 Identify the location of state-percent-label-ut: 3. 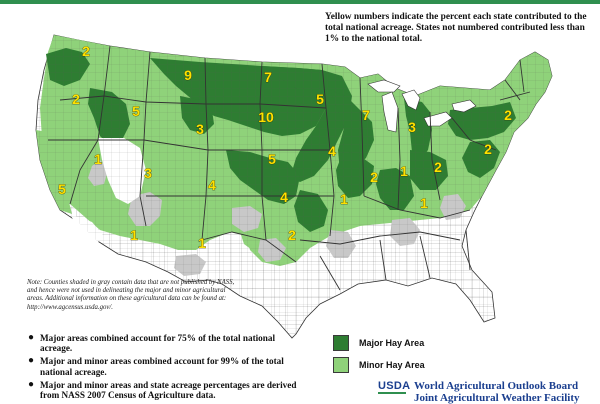
(148, 173).